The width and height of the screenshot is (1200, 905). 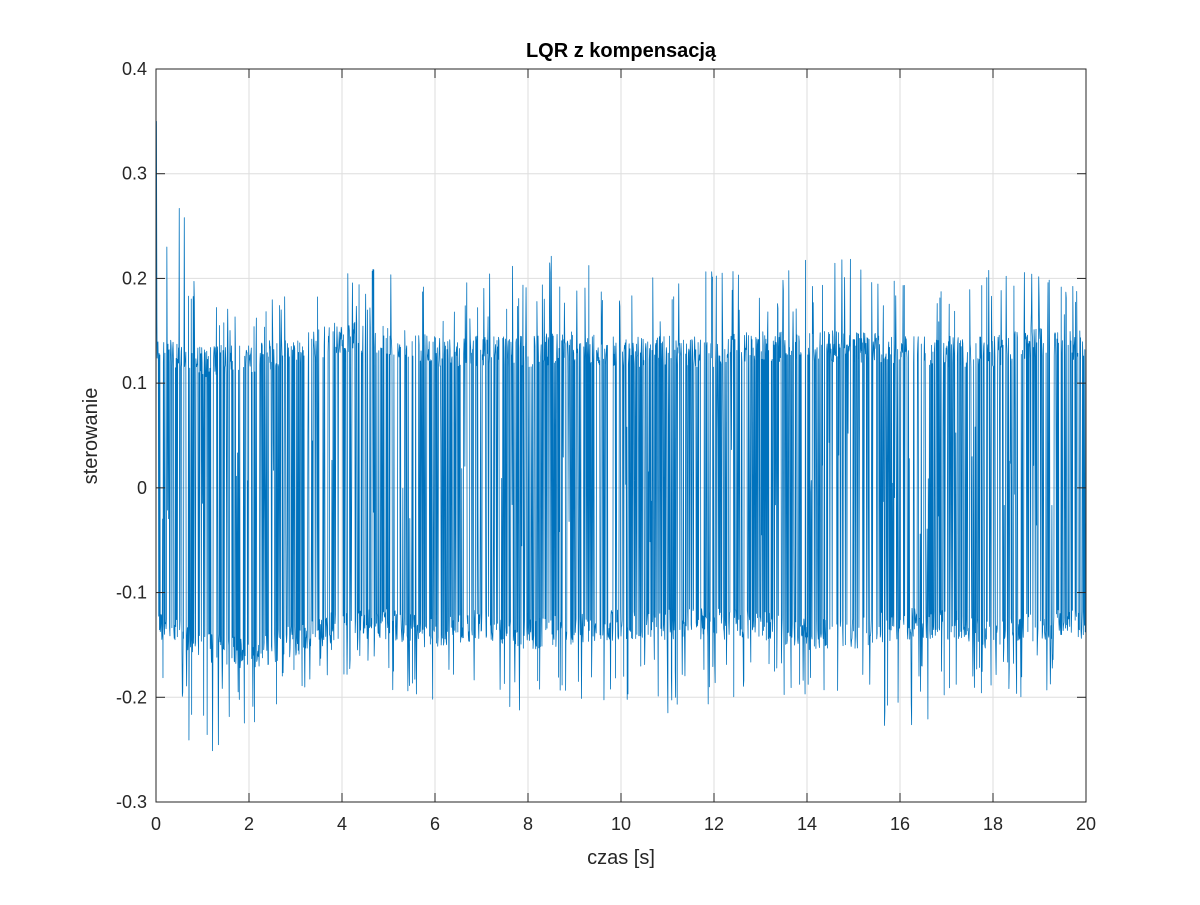 What do you see at coordinates (91, 436) in the screenshot?
I see `y-axis-label: sterowanie` at bounding box center [91, 436].